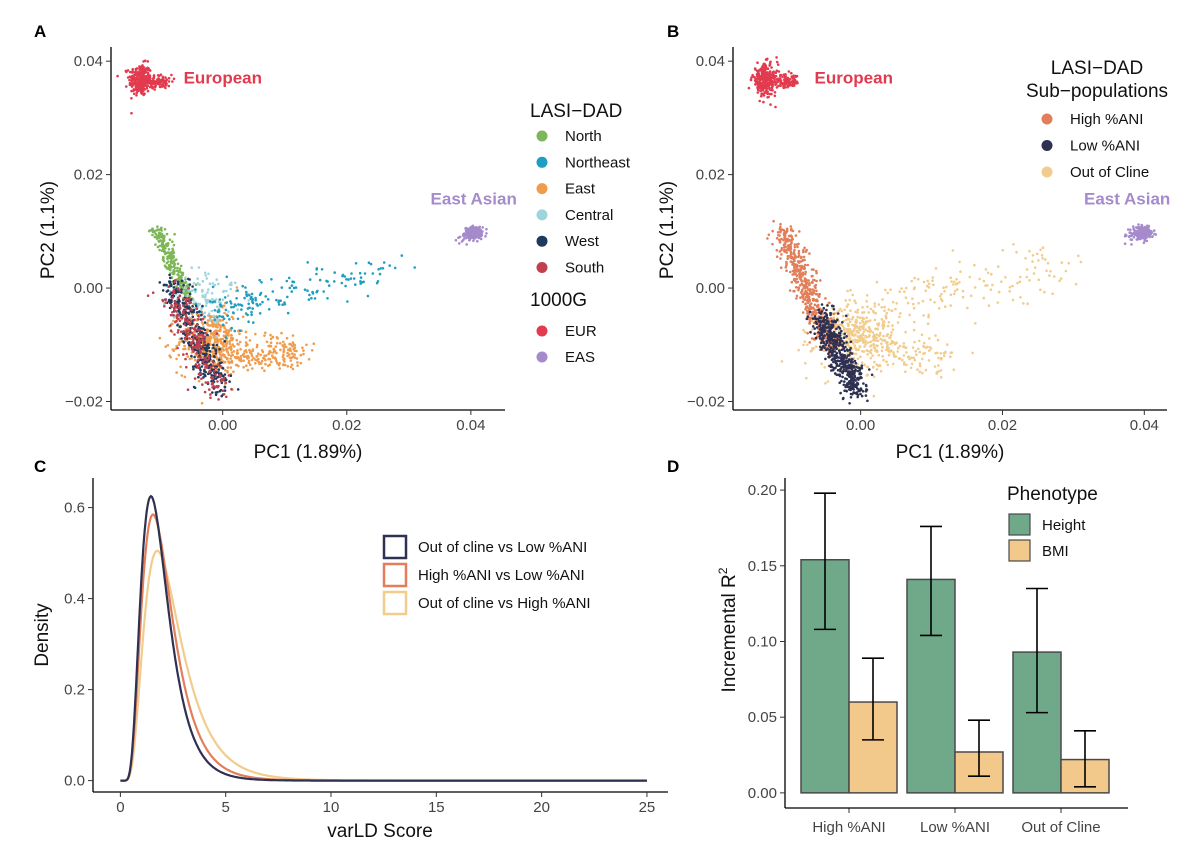  I want to click on panel-label-d: D, so click(673, 466).